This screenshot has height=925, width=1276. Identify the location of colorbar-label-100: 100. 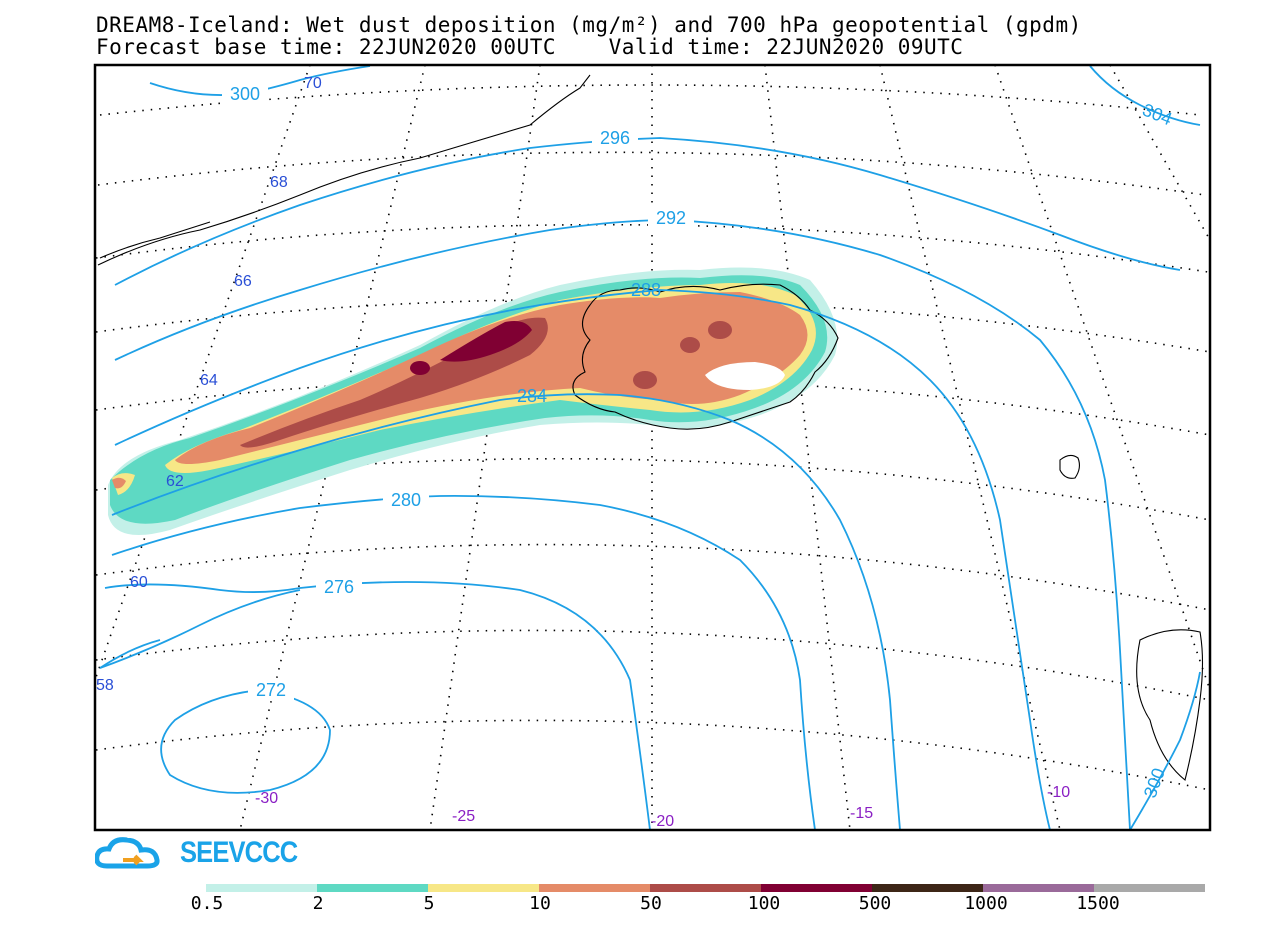
(764, 903).